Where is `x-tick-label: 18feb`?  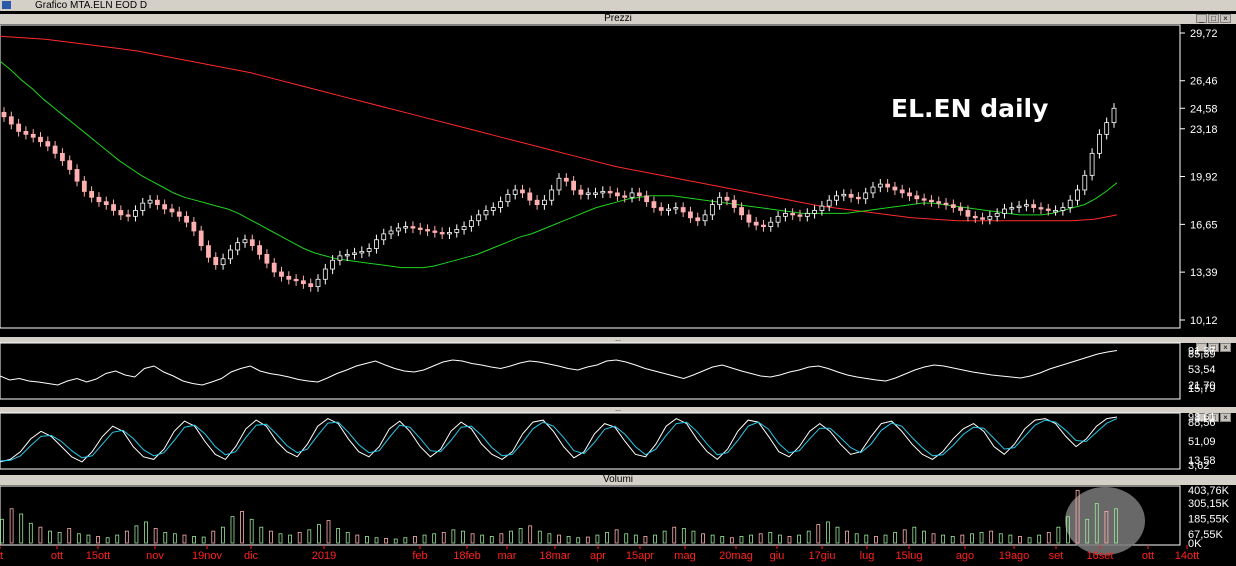 x-tick-label: 18feb is located at coordinates (467, 556).